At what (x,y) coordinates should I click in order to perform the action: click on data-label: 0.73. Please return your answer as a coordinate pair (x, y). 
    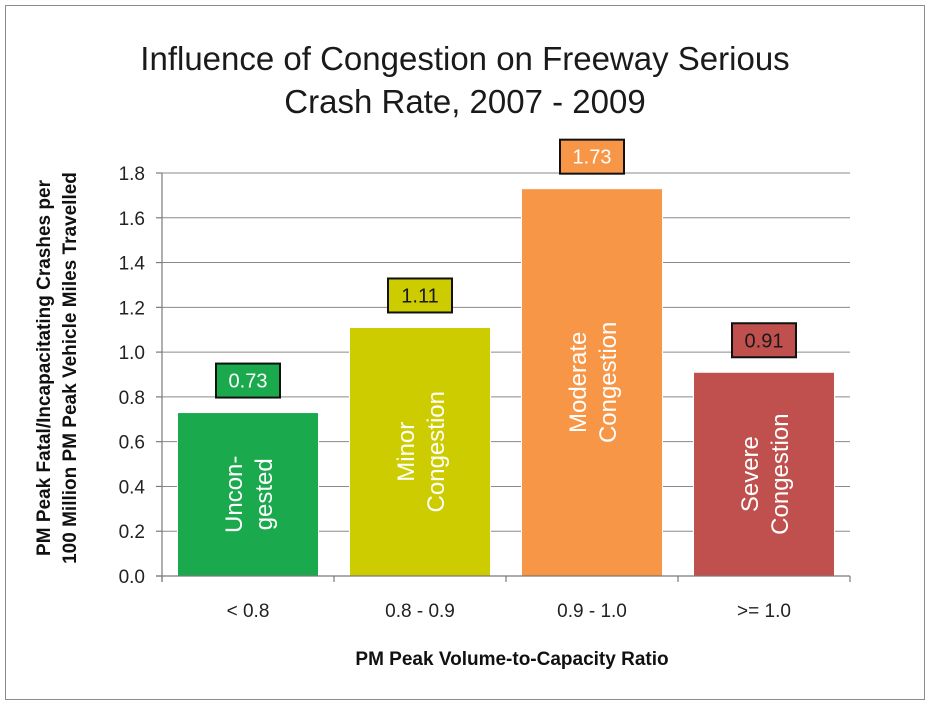
    Looking at the image, I should click on (248, 382).